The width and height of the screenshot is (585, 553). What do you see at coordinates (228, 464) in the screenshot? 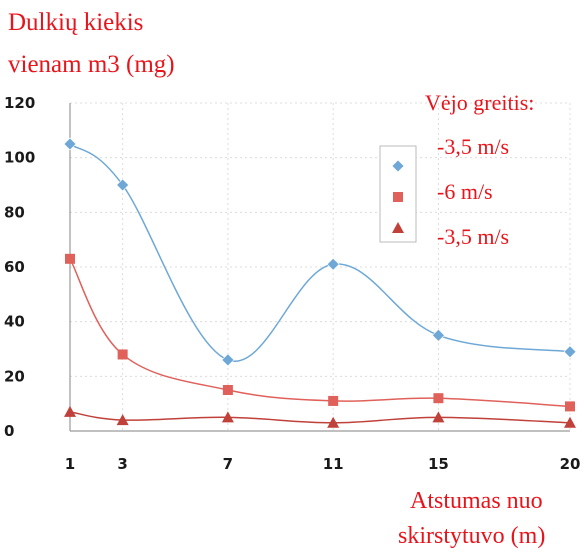
I see `x-tick-label: 7` at bounding box center [228, 464].